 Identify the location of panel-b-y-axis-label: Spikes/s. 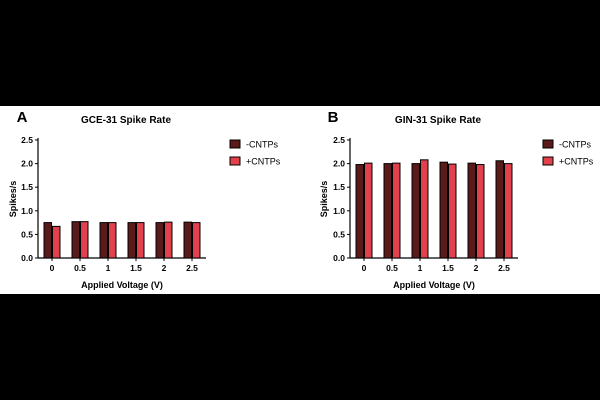
(324, 199).